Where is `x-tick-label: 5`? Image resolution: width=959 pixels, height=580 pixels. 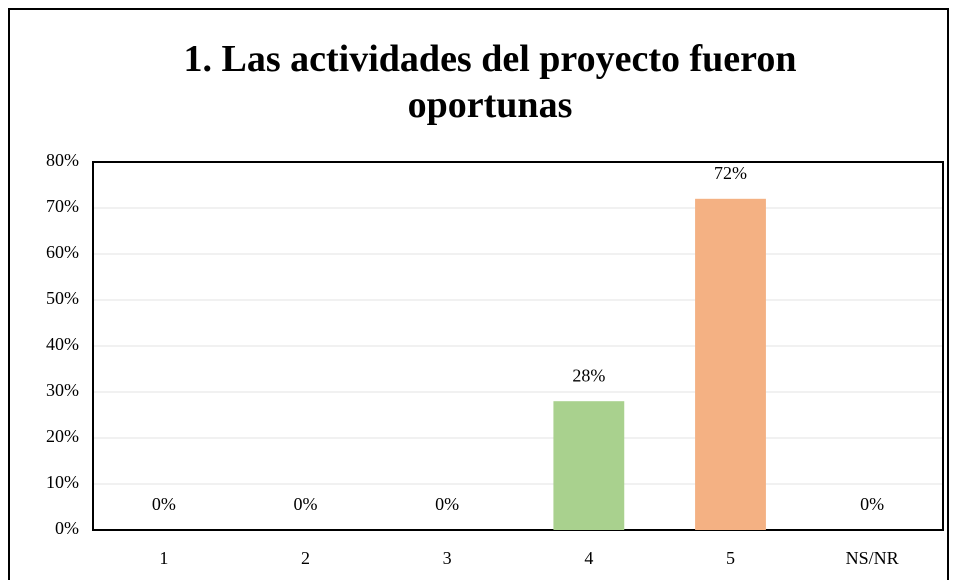 x-tick-label: 5 is located at coordinates (730, 558).